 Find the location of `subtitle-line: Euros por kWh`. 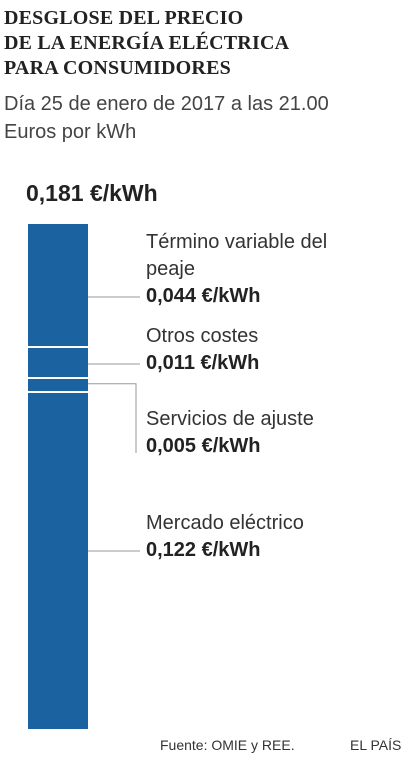

subtitle-line: Euros por kWh is located at coordinates (70, 132).